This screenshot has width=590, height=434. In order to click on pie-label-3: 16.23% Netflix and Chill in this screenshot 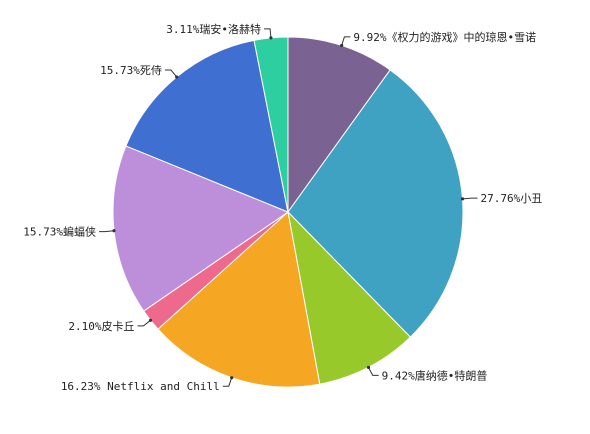, I will do `click(140, 386)`.